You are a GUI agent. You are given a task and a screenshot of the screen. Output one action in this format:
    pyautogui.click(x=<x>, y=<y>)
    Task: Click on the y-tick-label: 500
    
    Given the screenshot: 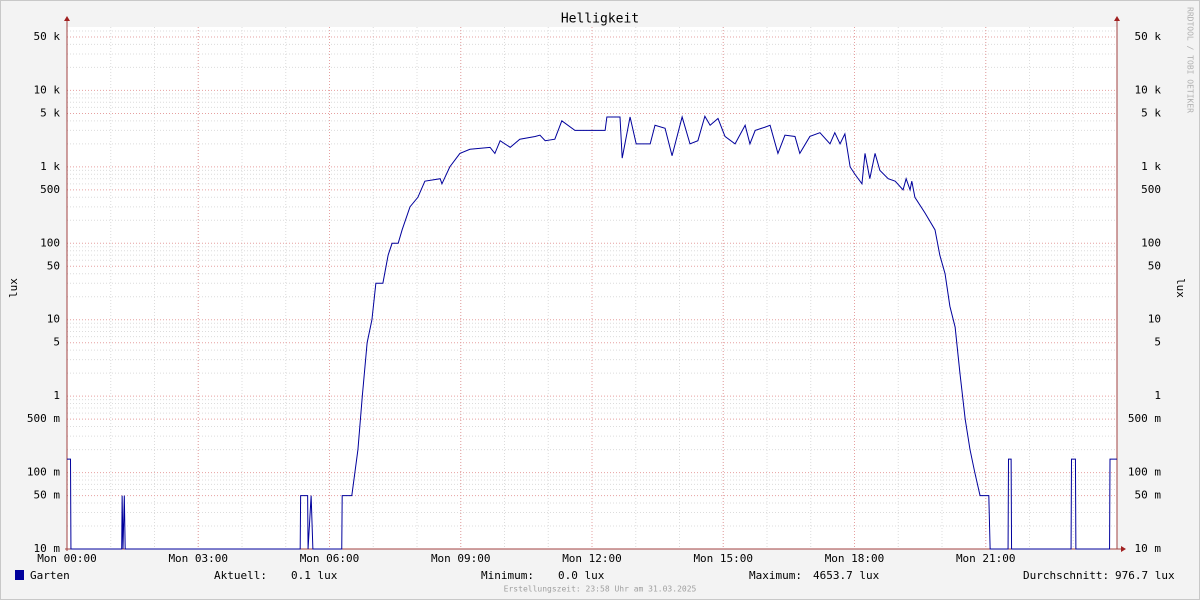 What is the action you would take?
    pyautogui.click(x=50, y=189)
    